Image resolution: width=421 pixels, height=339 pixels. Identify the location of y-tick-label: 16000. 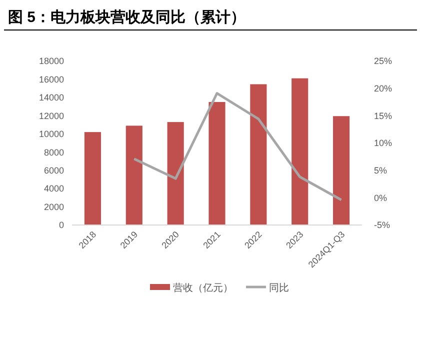
(51, 79).